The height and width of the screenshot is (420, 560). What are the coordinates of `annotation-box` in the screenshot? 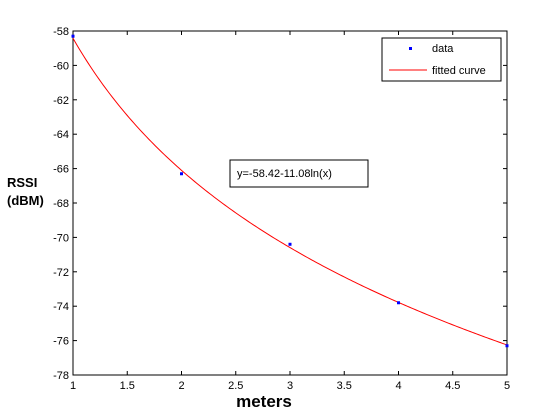 It's located at (299, 173).